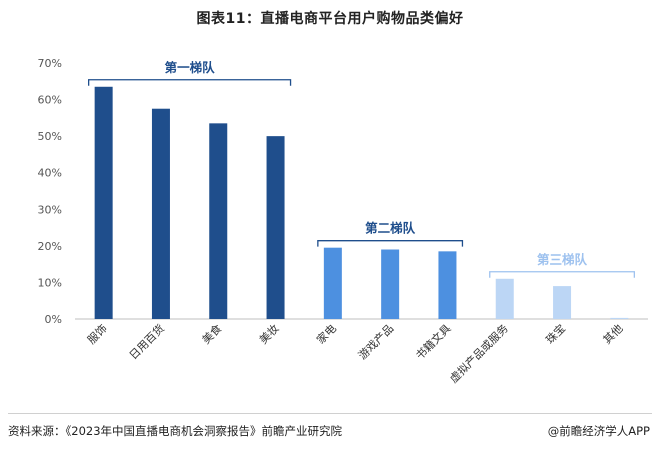 Image resolution: width=660 pixels, height=449 pixels. I want to click on x-tick-label: 服饰, so click(96, 333).